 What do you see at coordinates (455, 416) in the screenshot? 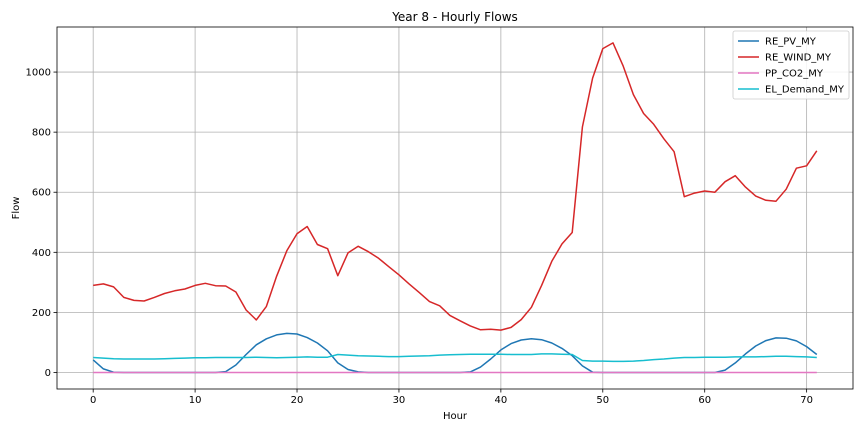
I see `x-axis-label: Hour` at bounding box center [455, 416].